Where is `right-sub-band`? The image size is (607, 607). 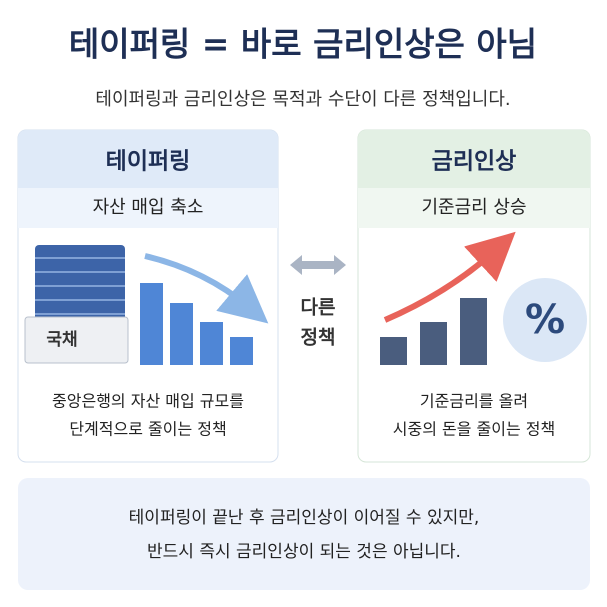 right-sub-band is located at coordinates (474, 208).